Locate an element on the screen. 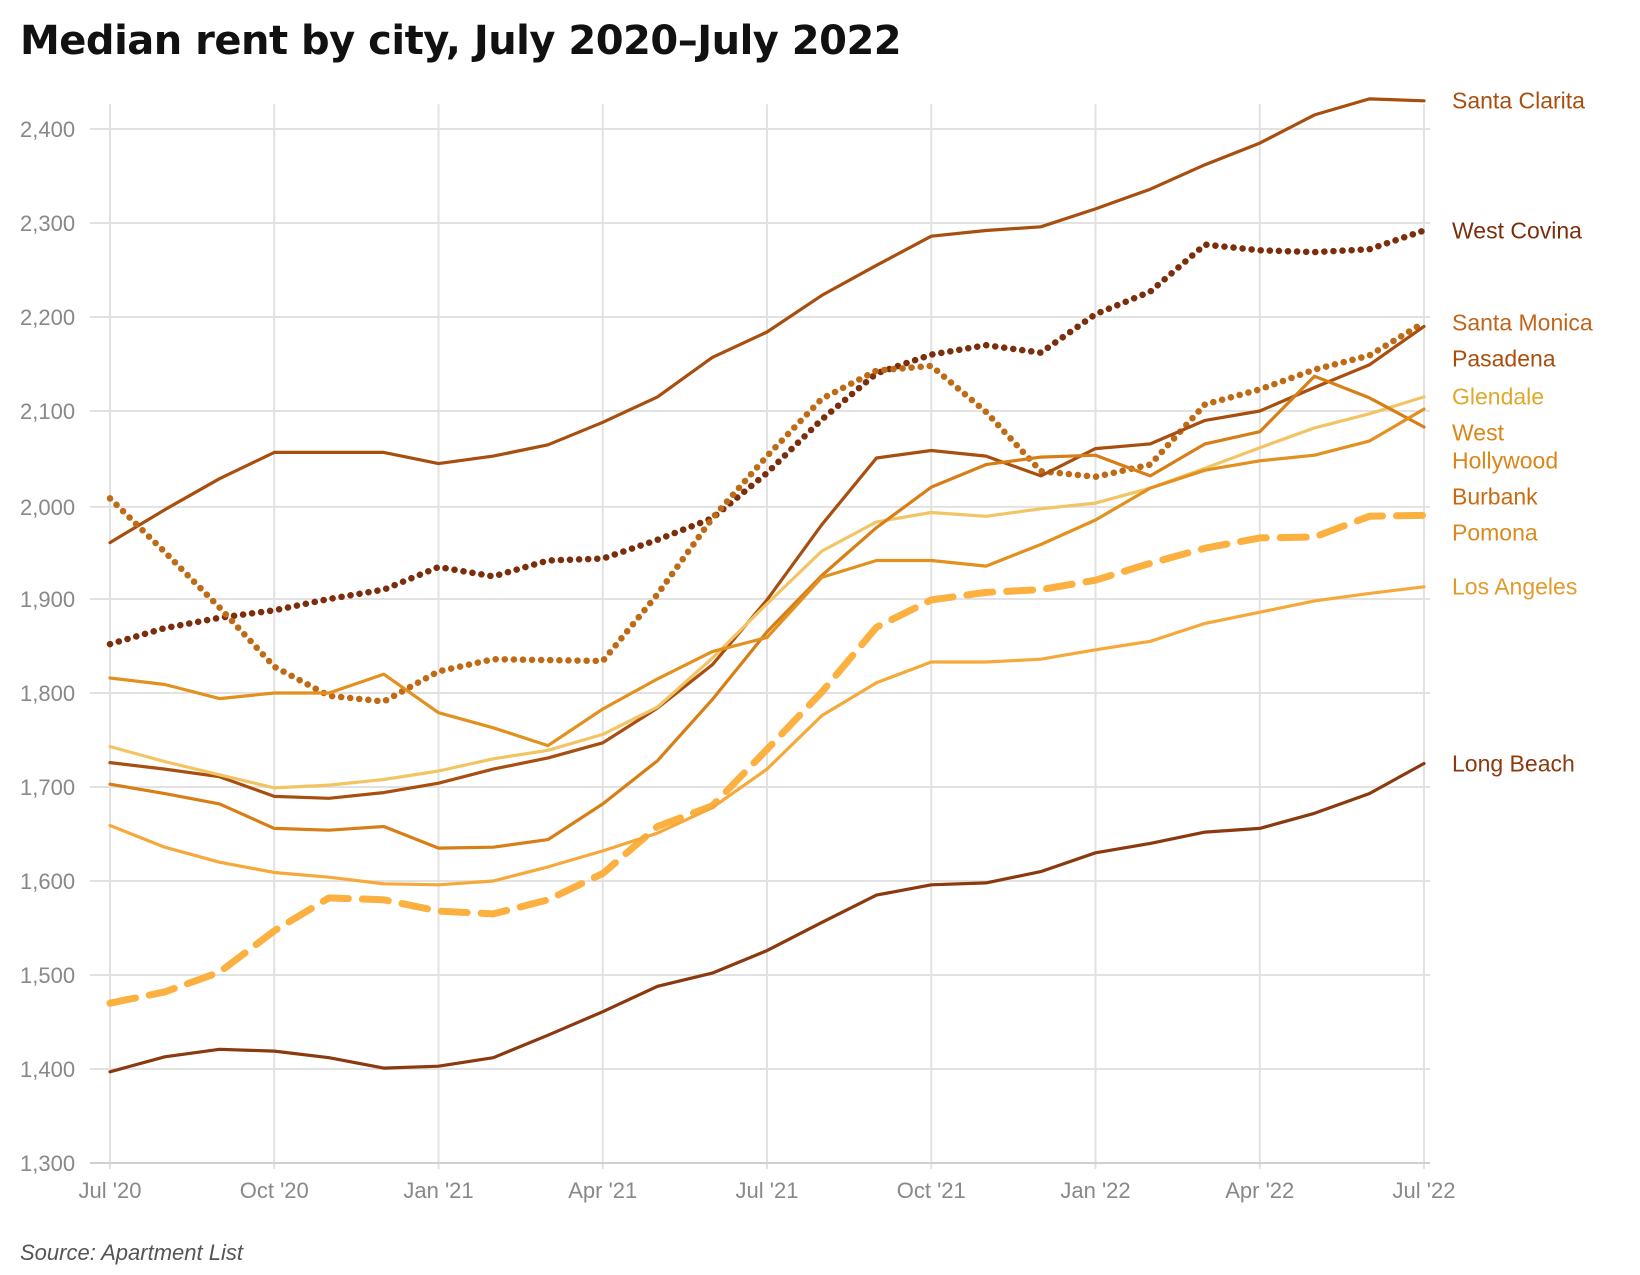 The width and height of the screenshot is (1640, 1275). x-tick-label-oct-20: Oct '20 is located at coordinates (274, 1190).